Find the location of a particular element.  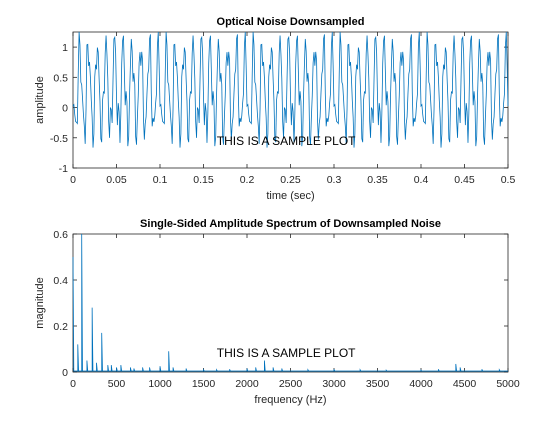

x-tick-label: 0.4 is located at coordinates (421, 180).